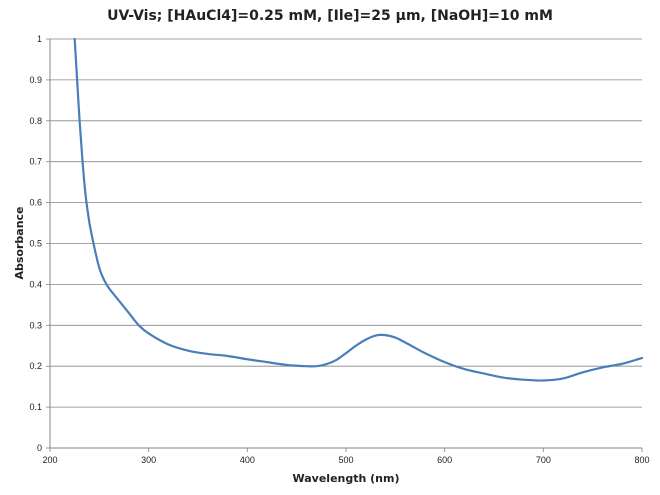 The height and width of the screenshot is (495, 660). I want to click on y-tick-label: 0.1, so click(35, 407).